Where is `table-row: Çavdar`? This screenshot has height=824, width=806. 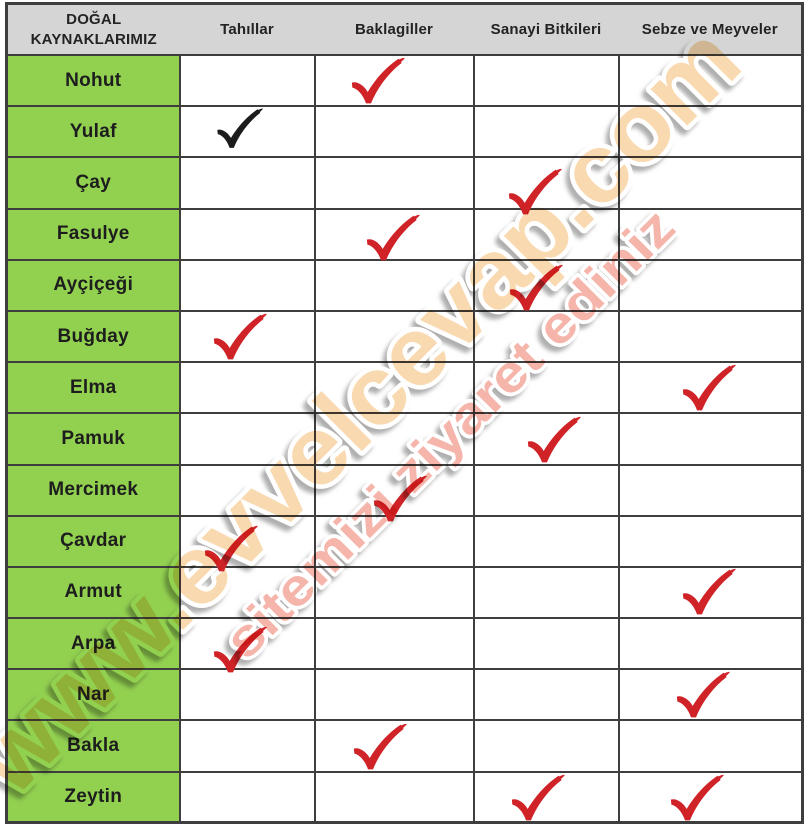 table-row: Çavdar is located at coordinates (404, 543).